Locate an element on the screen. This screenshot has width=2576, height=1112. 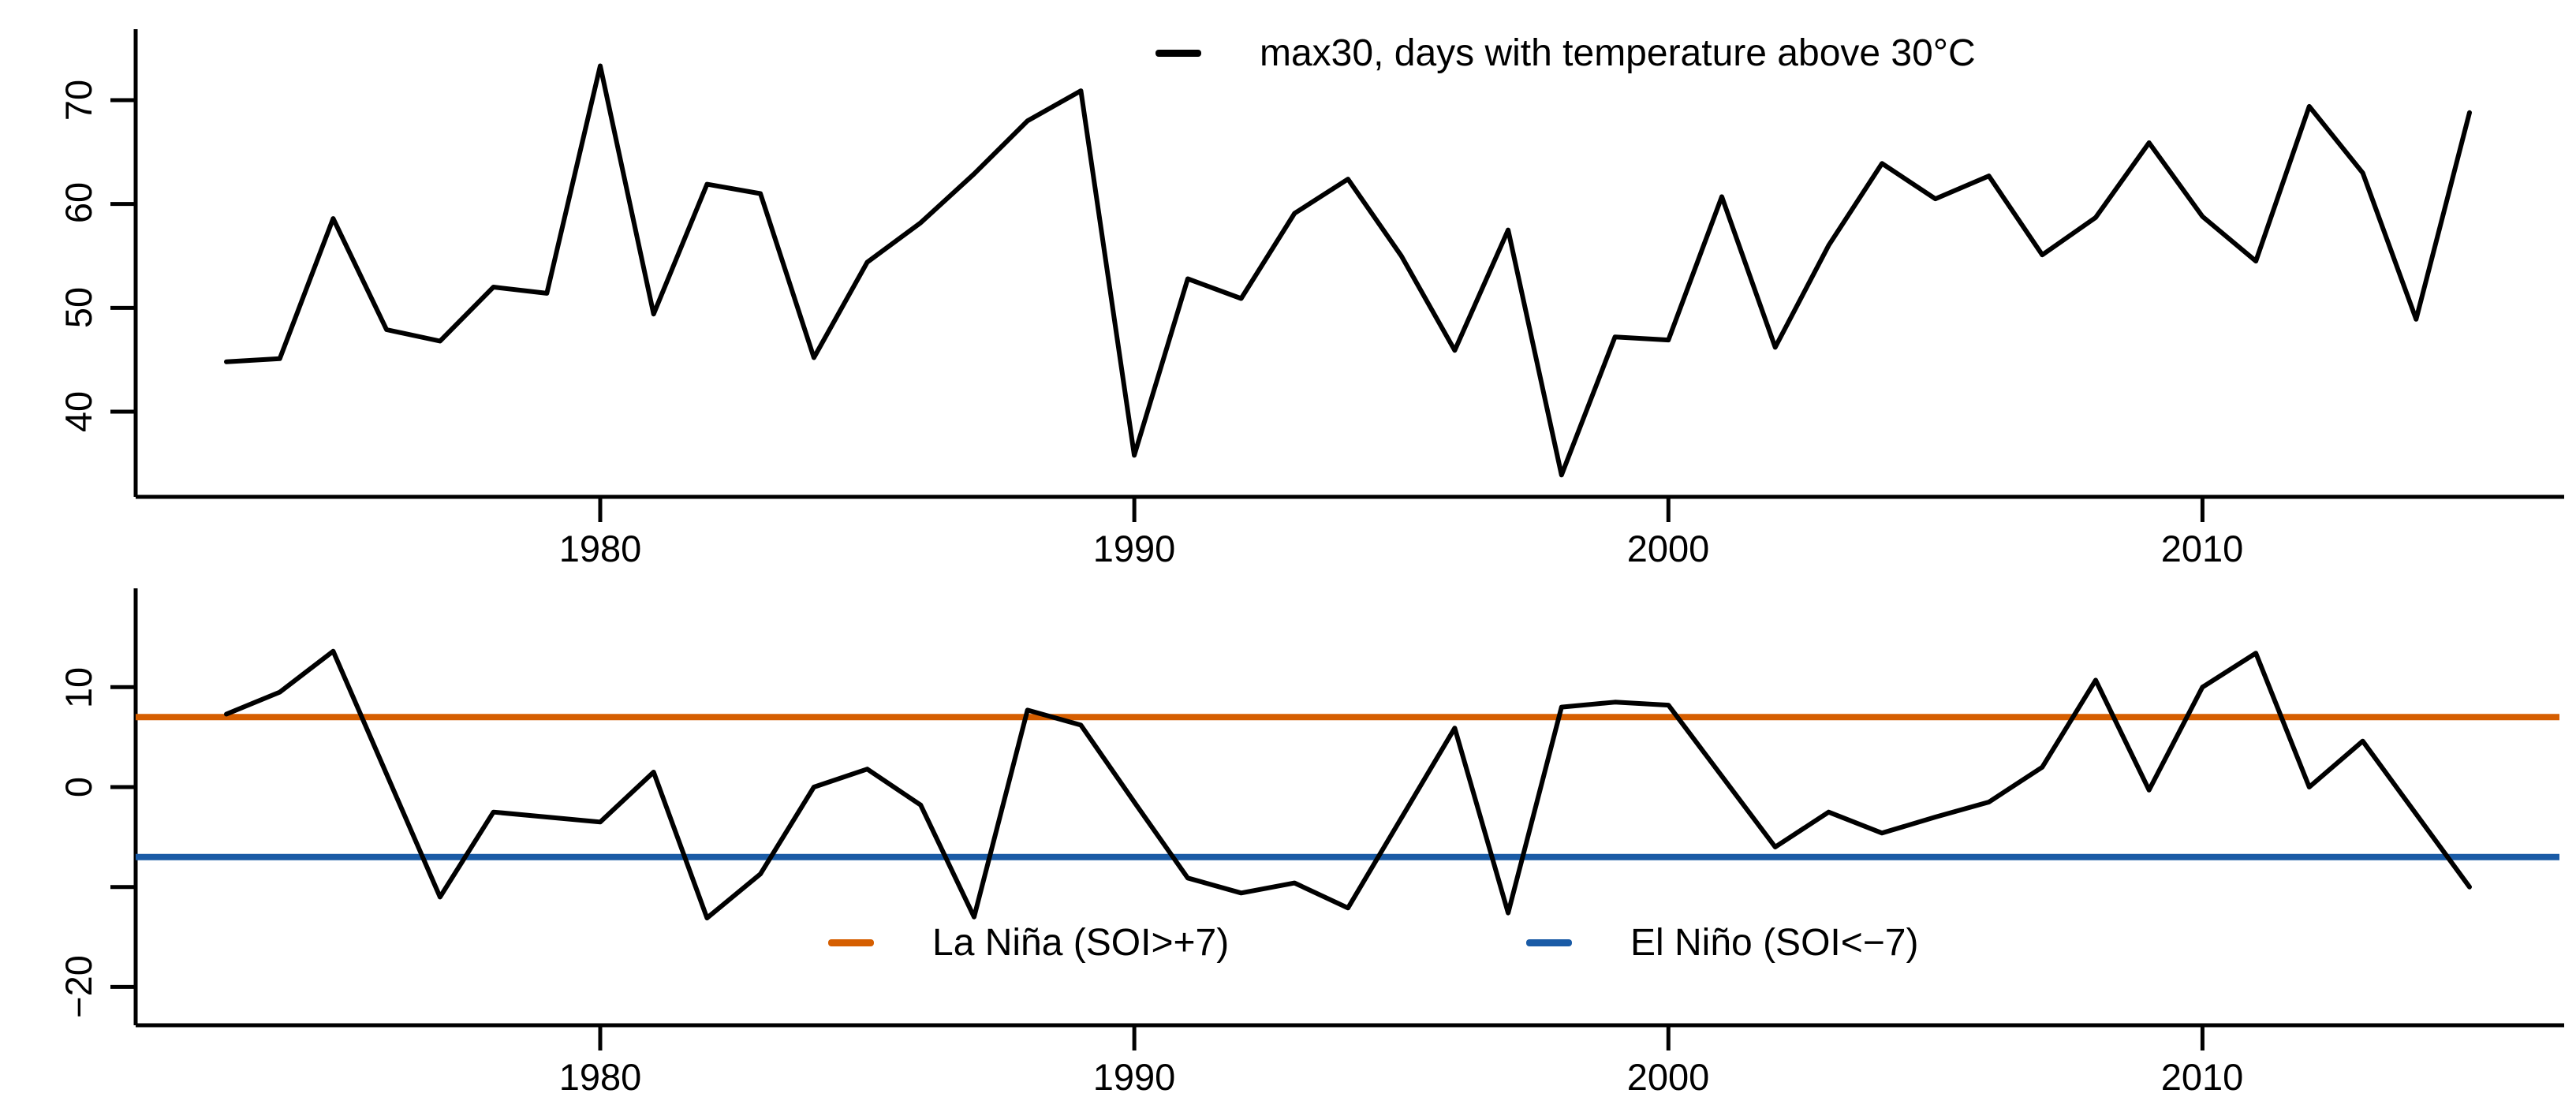
bottom-y-tick-label-0: 0 is located at coordinates (78, 787).